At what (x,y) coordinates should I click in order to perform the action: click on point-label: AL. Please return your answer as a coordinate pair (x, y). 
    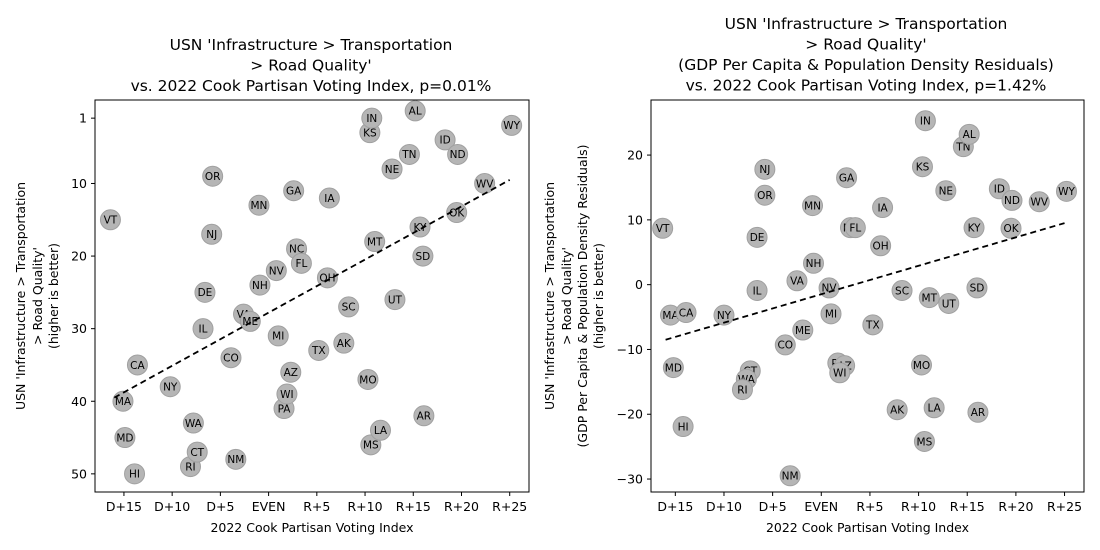
    Looking at the image, I should click on (969, 135).